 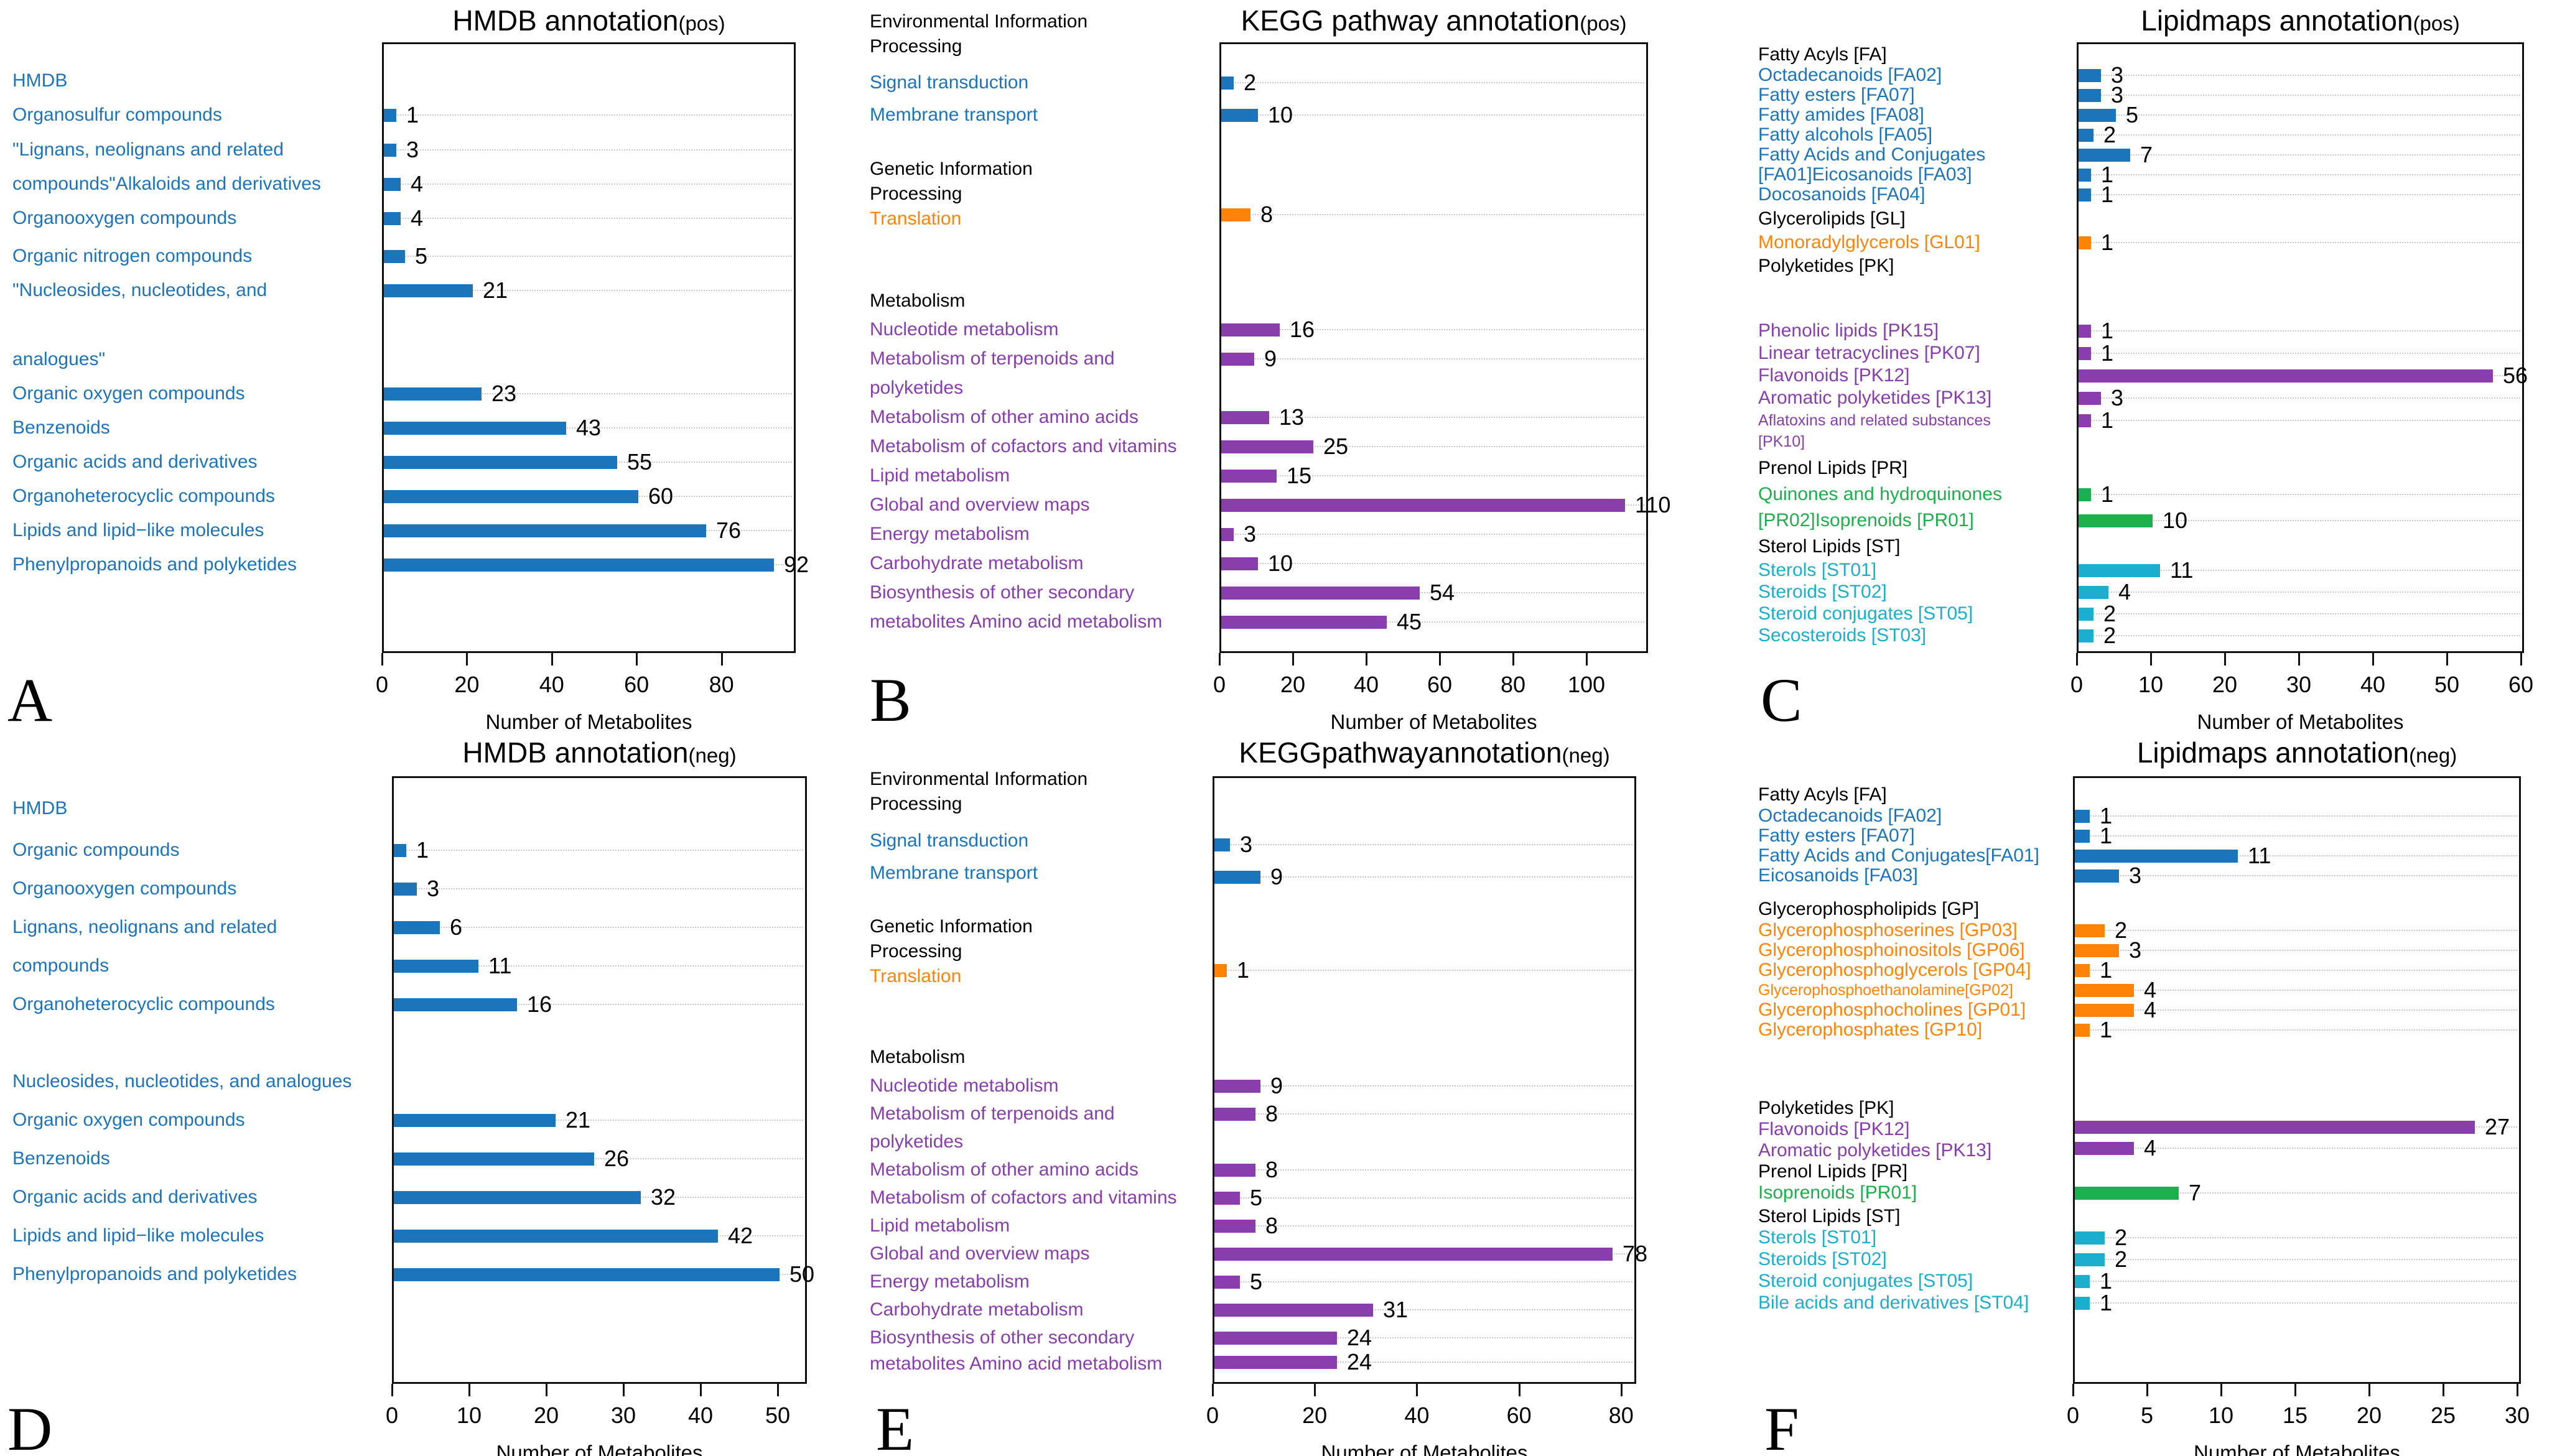 What do you see at coordinates (138, 530) in the screenshot?
I see `category-label: Lipids and lipid−like molecules` at bounding box center [138, 530].